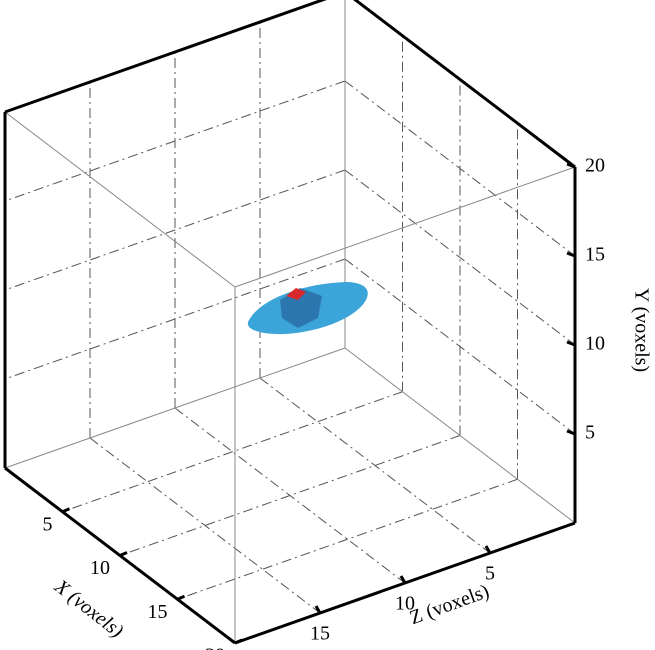 This screenshot has width=655, height=650. Describe the element at coordinates (296, 294) in the screenshot. I see `red-surface` at that location.